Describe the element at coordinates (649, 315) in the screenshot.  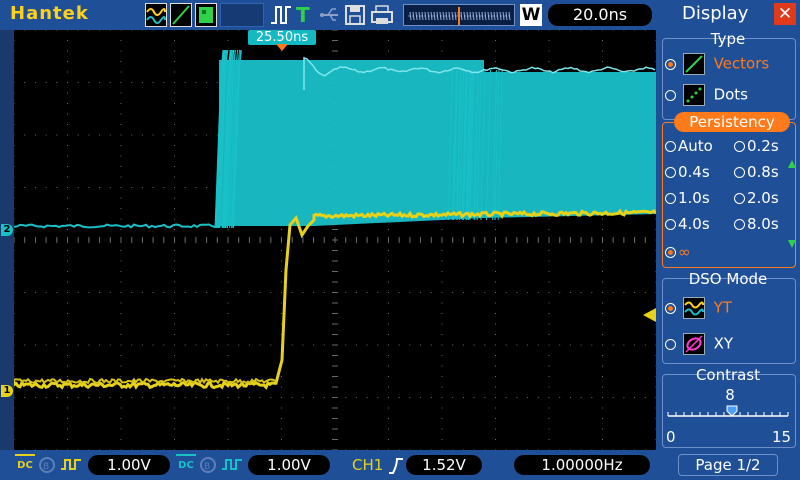
I see `trigger-level-marker` at that location.